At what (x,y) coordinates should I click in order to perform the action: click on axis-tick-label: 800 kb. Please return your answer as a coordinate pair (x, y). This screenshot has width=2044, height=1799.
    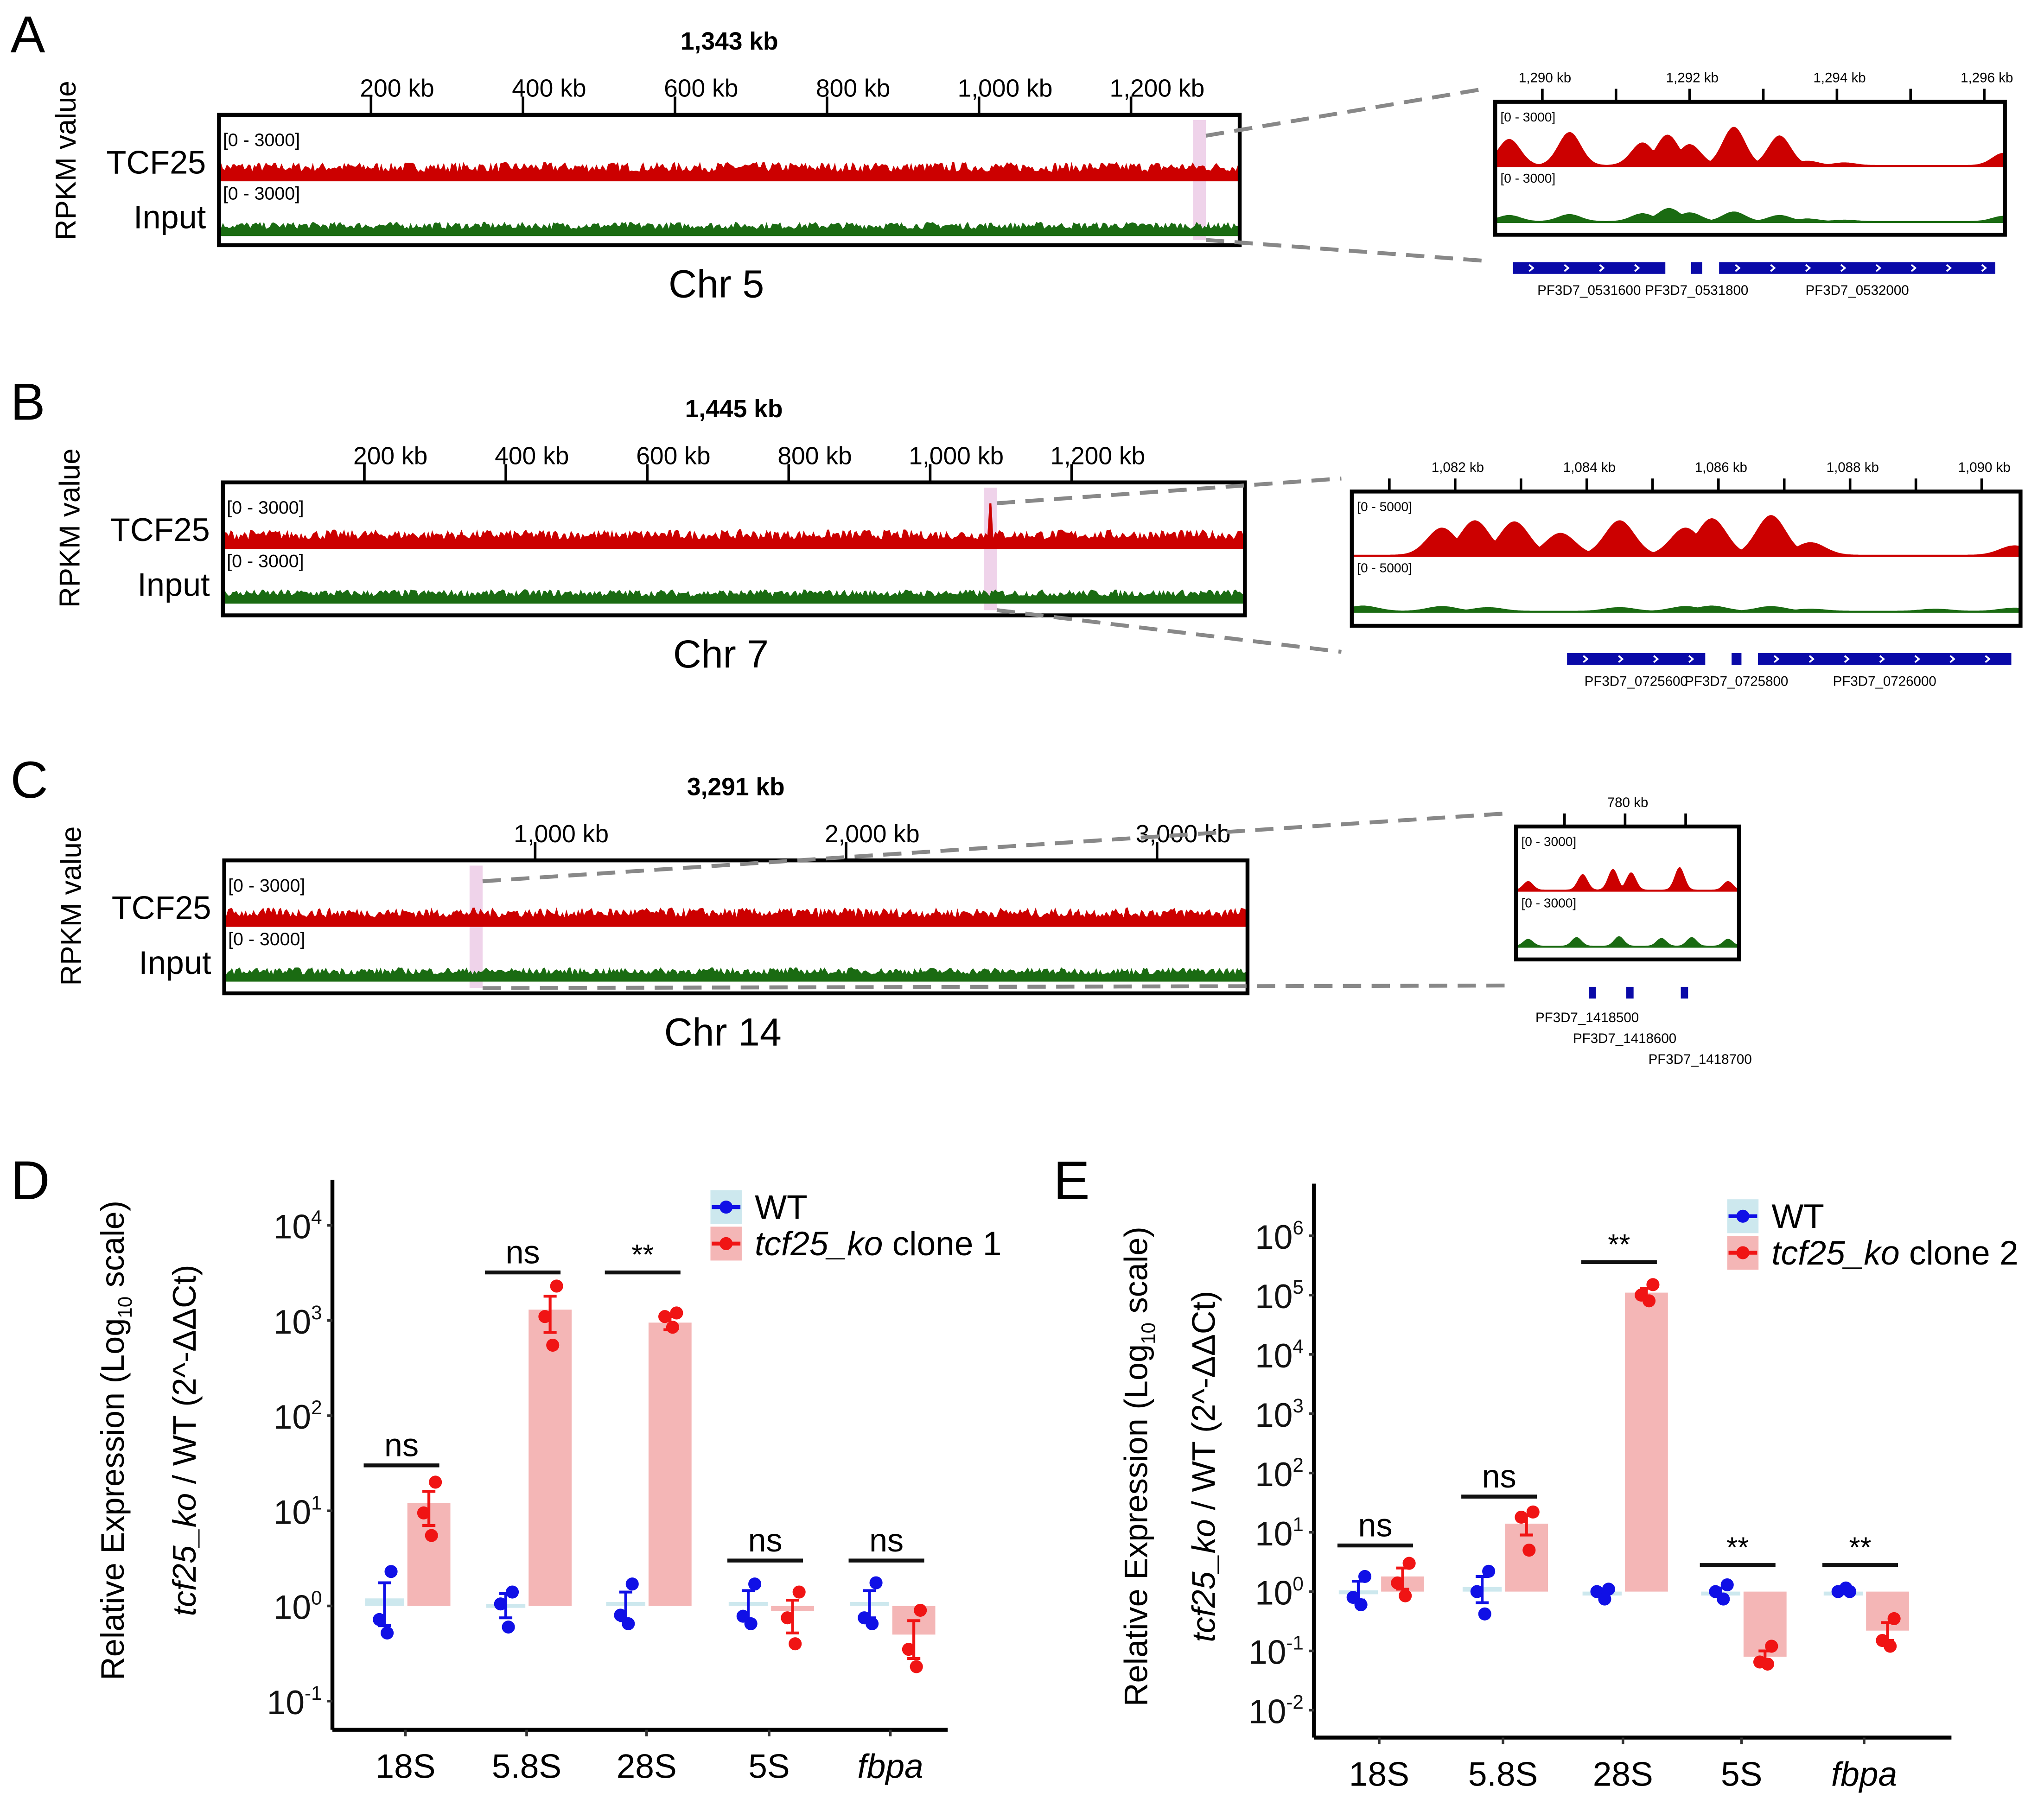
    Looking at the image, I should click on (814, 456).